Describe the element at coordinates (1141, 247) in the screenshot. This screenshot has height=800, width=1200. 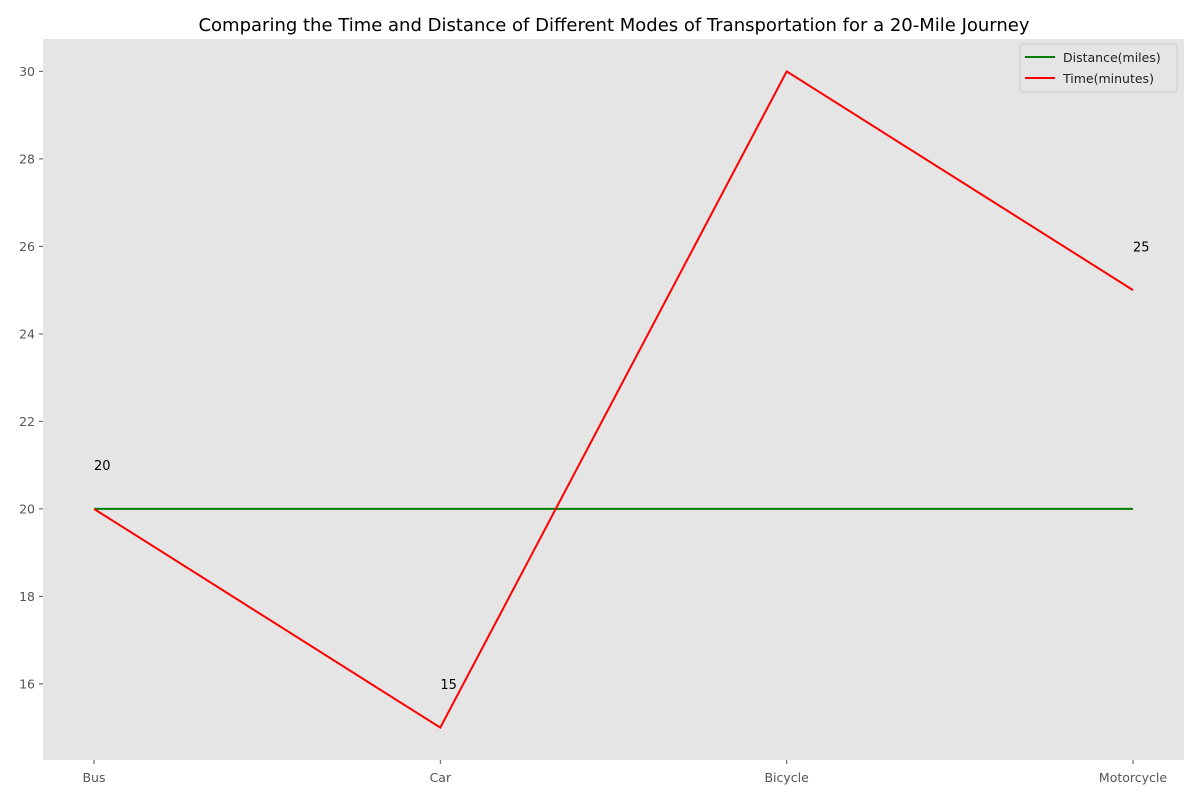
I see `data-label: 25` at that location.